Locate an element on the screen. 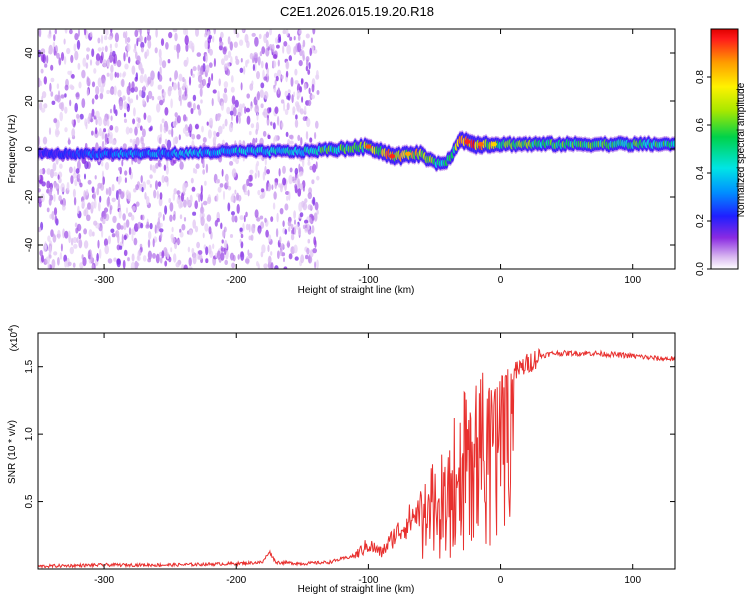  y-tick-label: 0 is located at coordinates (29, 149).